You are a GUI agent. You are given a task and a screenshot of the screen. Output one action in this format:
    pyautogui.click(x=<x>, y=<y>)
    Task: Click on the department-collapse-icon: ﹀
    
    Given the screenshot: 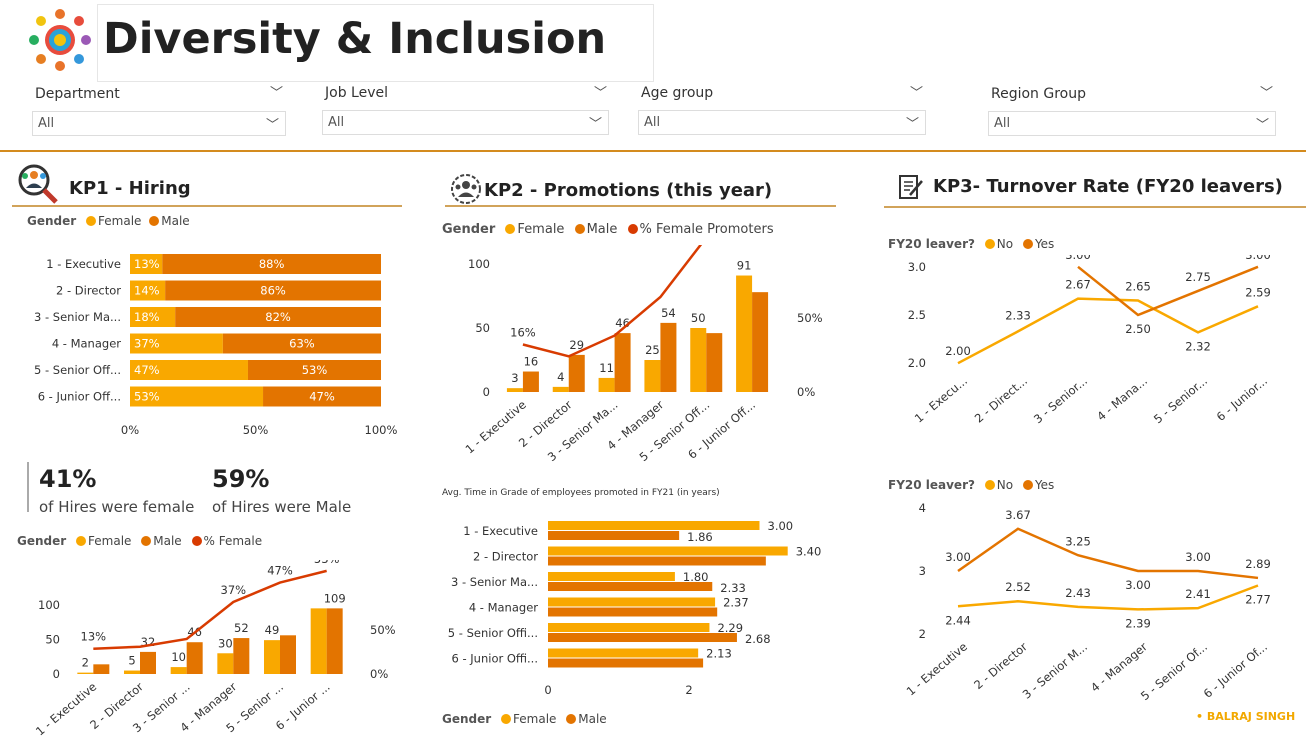 What is the action you would take?
    pyautogui.click(x=277, y=93)
    